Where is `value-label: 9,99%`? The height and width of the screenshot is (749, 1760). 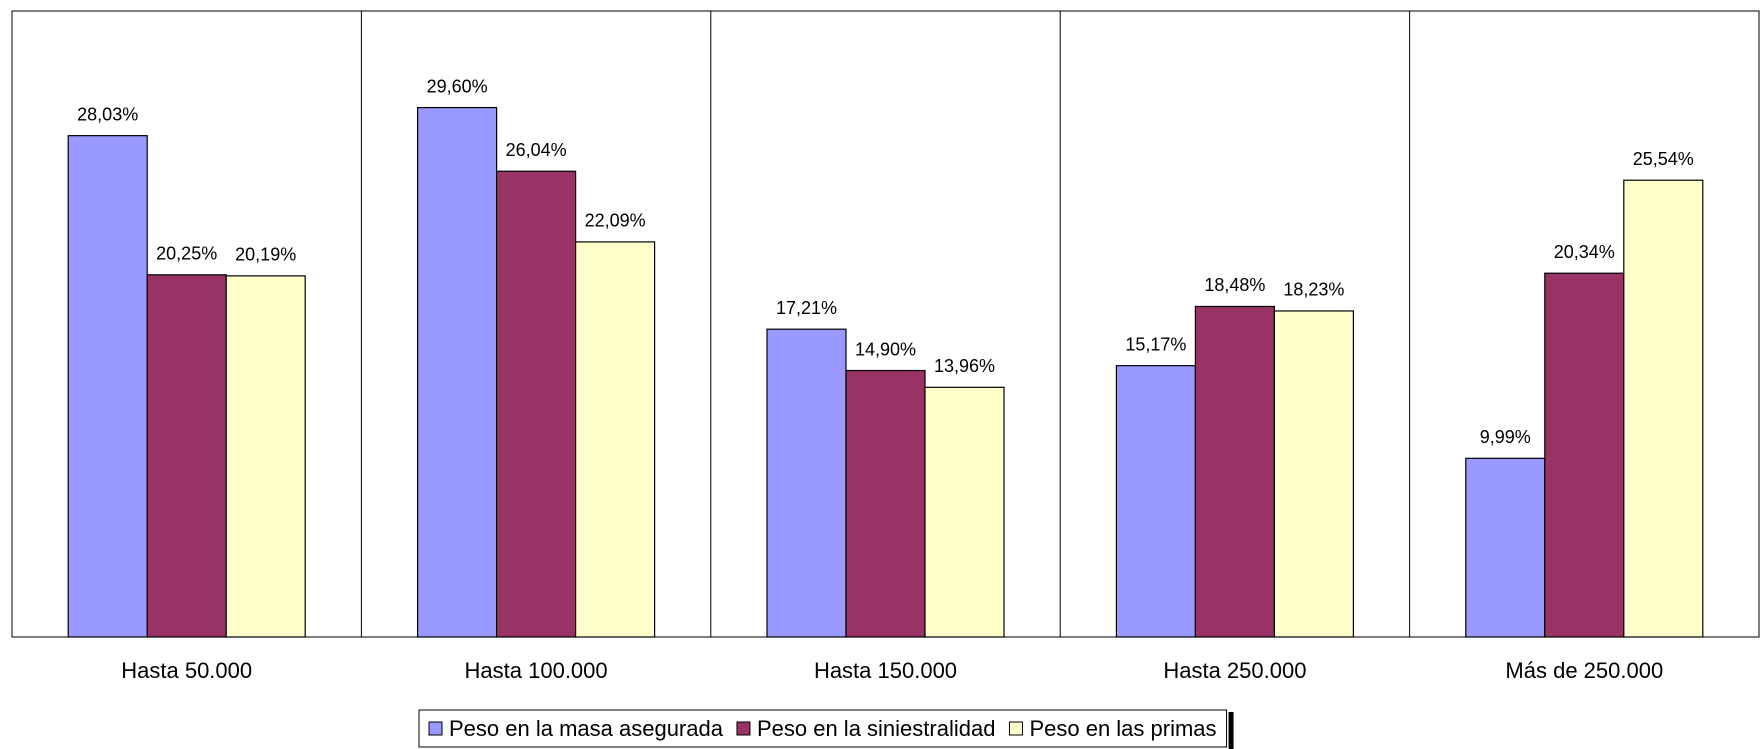 value-label: 9,99% is located at coordinates (1505, 437).